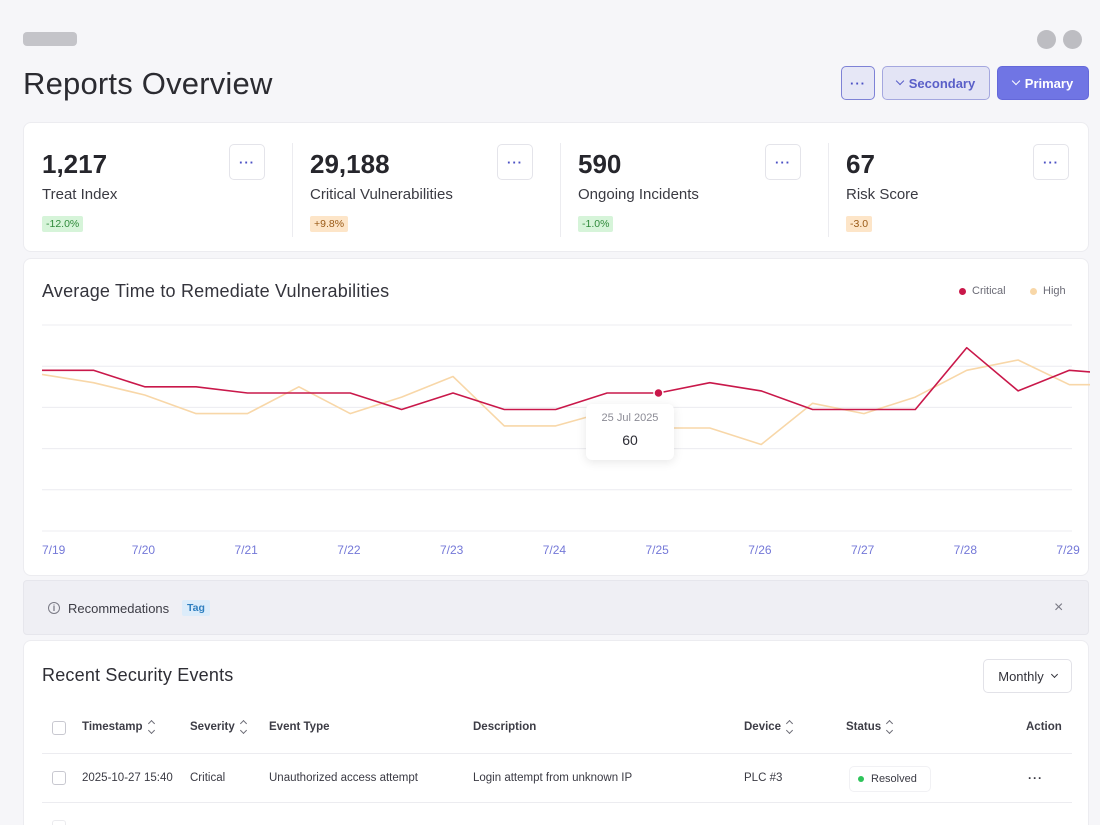 The image size is (1100, 825). I want to click on column-header-description: Description, so click(504, 727).